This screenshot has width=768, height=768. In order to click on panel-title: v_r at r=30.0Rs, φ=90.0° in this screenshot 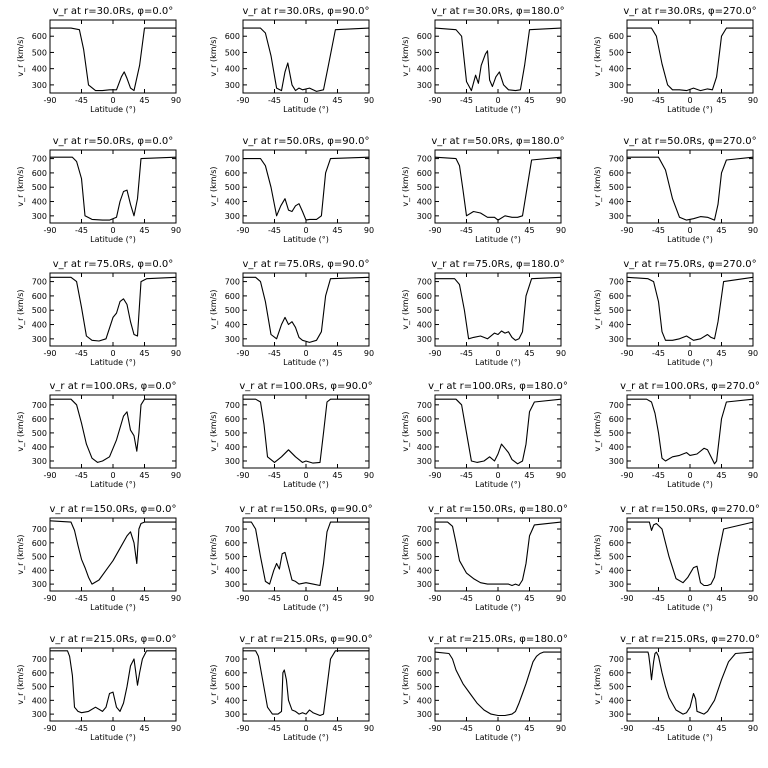, I will do `click(306, 11)`.